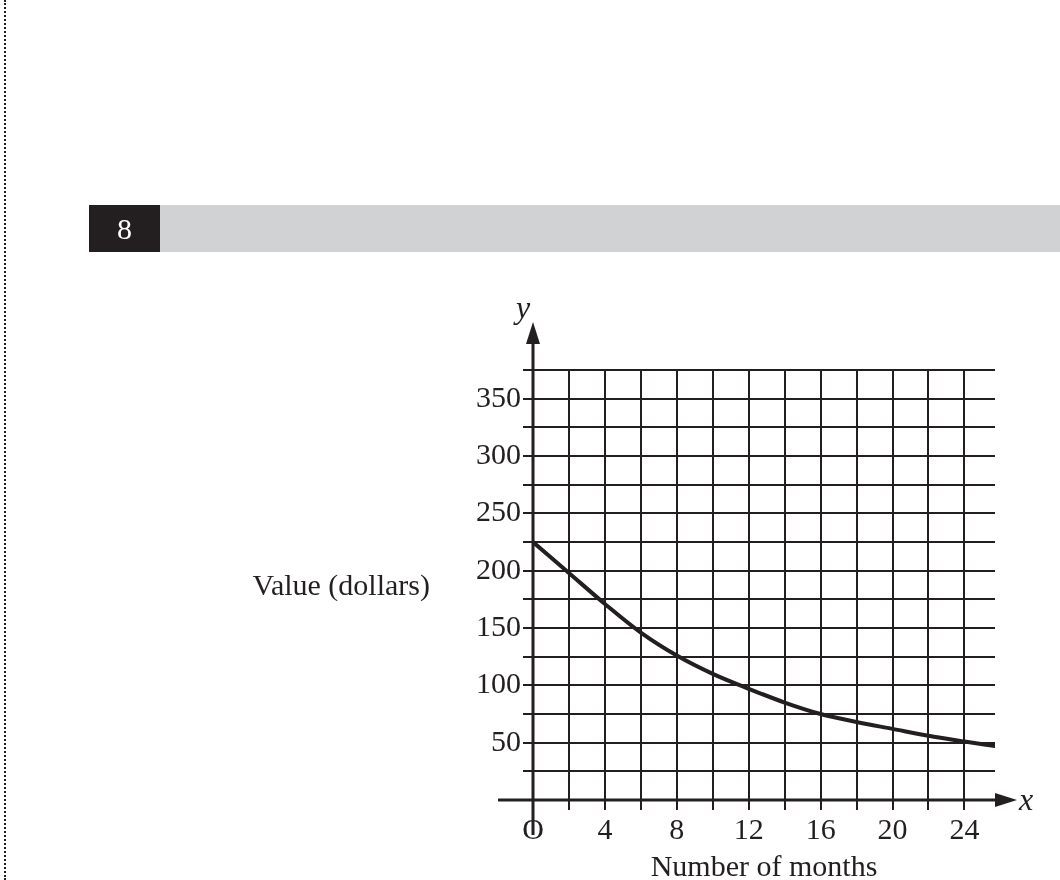 Image resolution: width=1060 pixels, height=880 pixels. What do you see at coordinates (574, 228) in the screenshot?
I see `heading-strip: 8` at bounding box center [574, 228].